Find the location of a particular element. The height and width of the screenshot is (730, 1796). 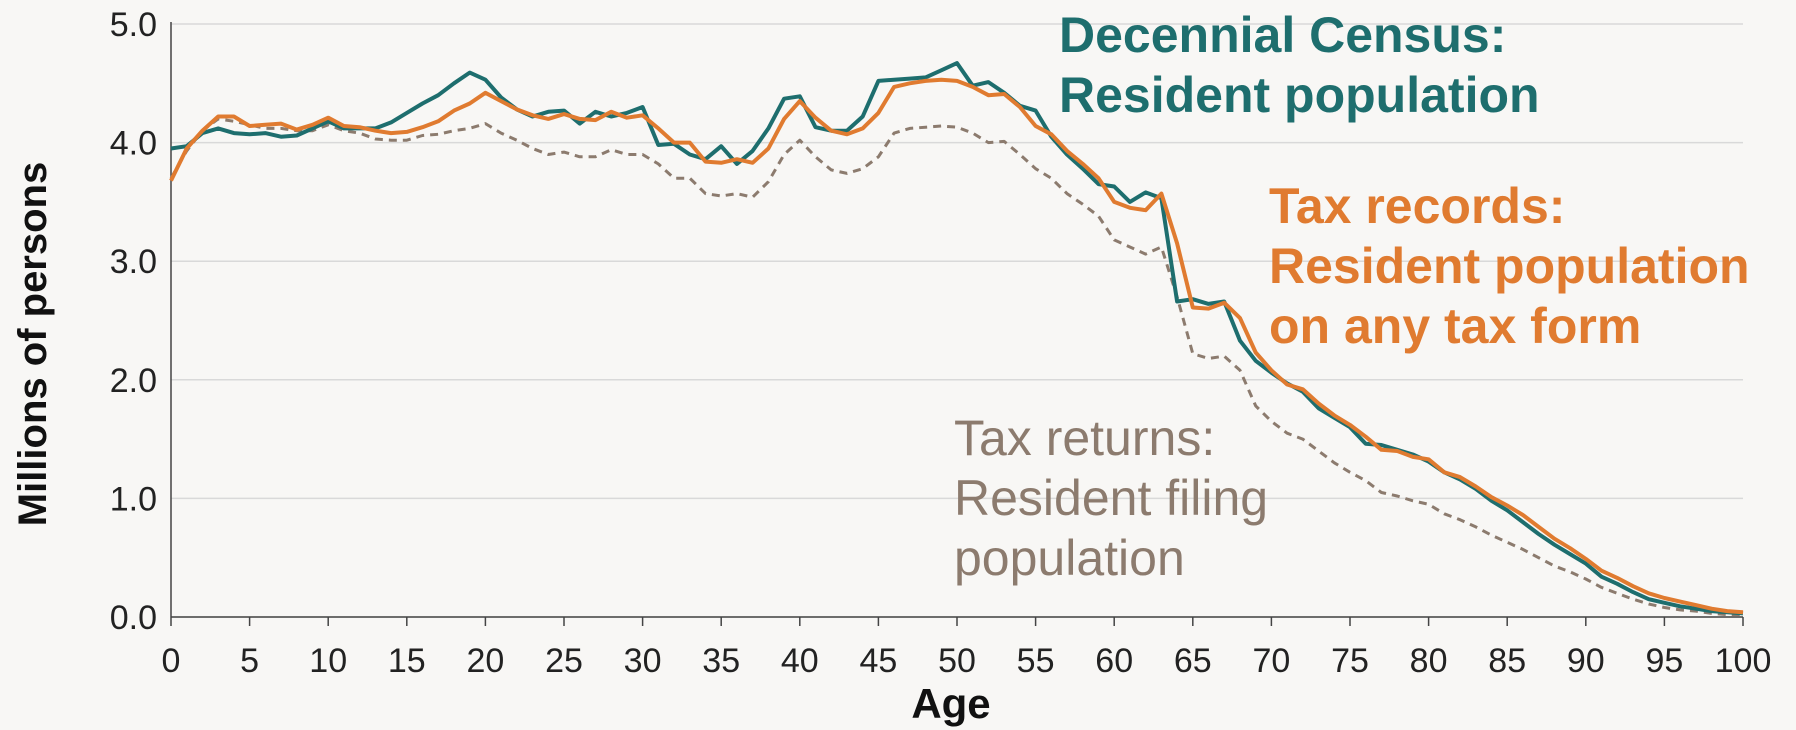

y-tick-label: 2.0 is located at coordinates (133, 381).